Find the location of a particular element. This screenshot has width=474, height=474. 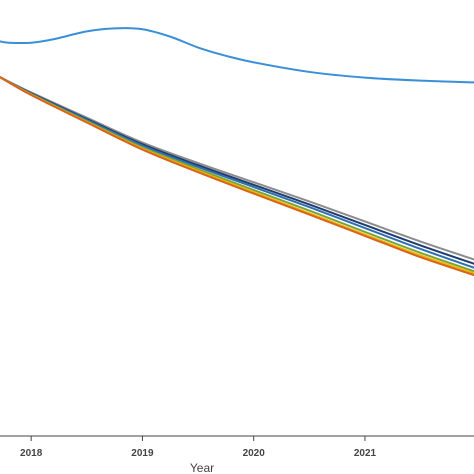

x-tick-label: 2021 is located at coordinates (365, 453).